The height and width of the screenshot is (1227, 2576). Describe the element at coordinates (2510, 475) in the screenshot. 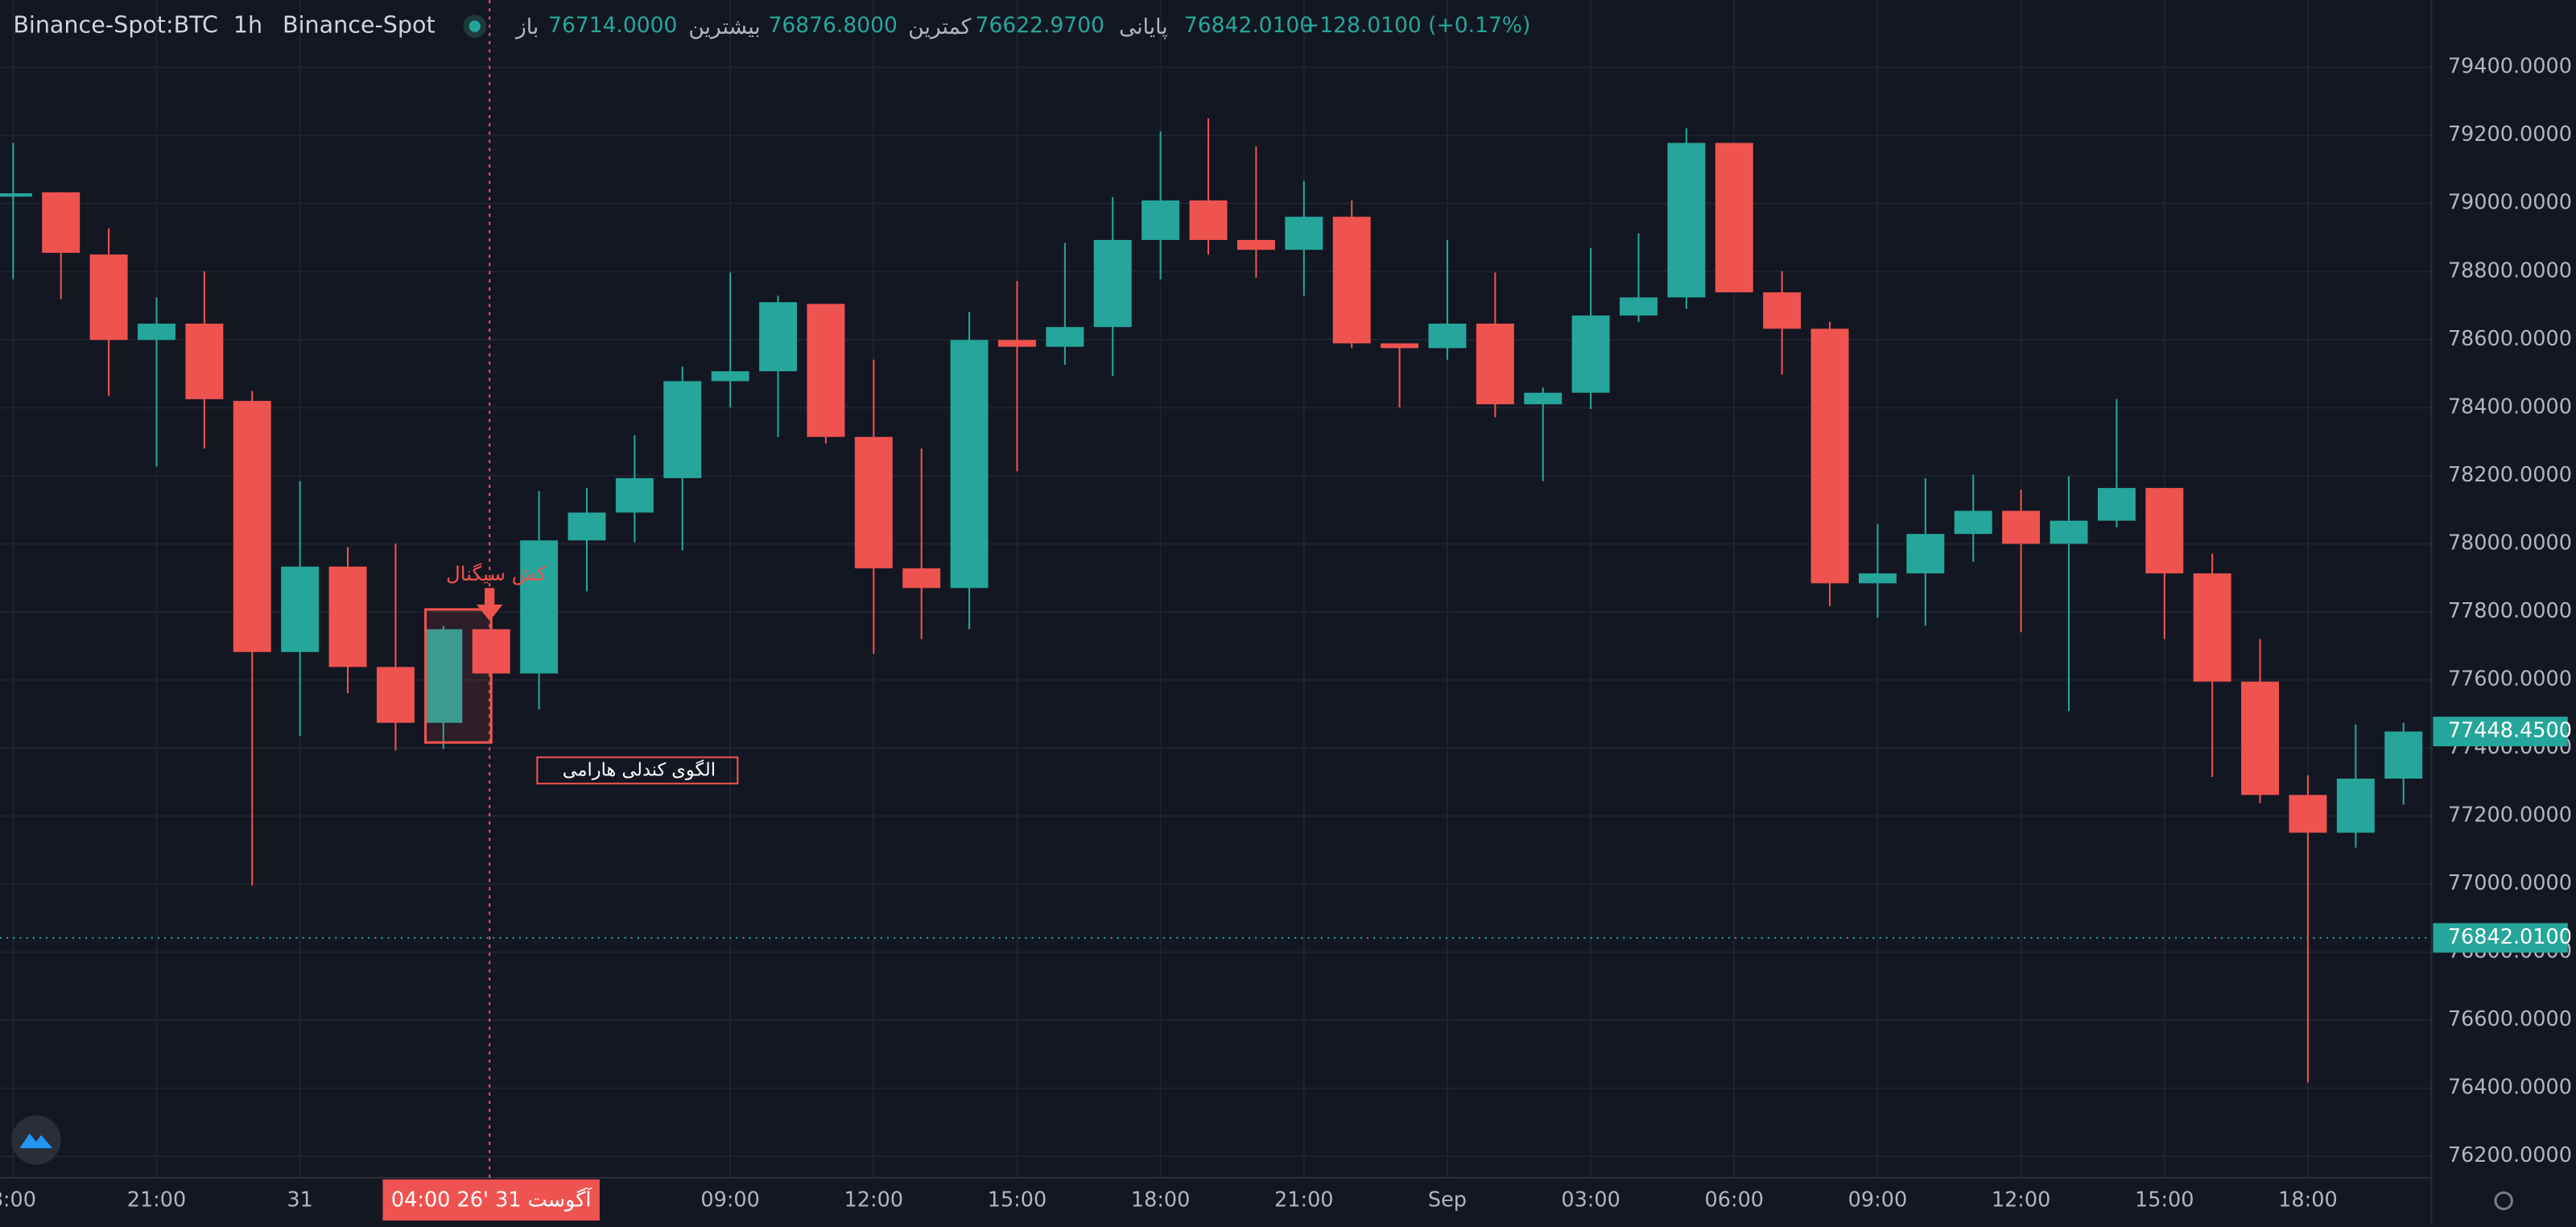

I see `y-tick-label: 78200.0000` at that location.